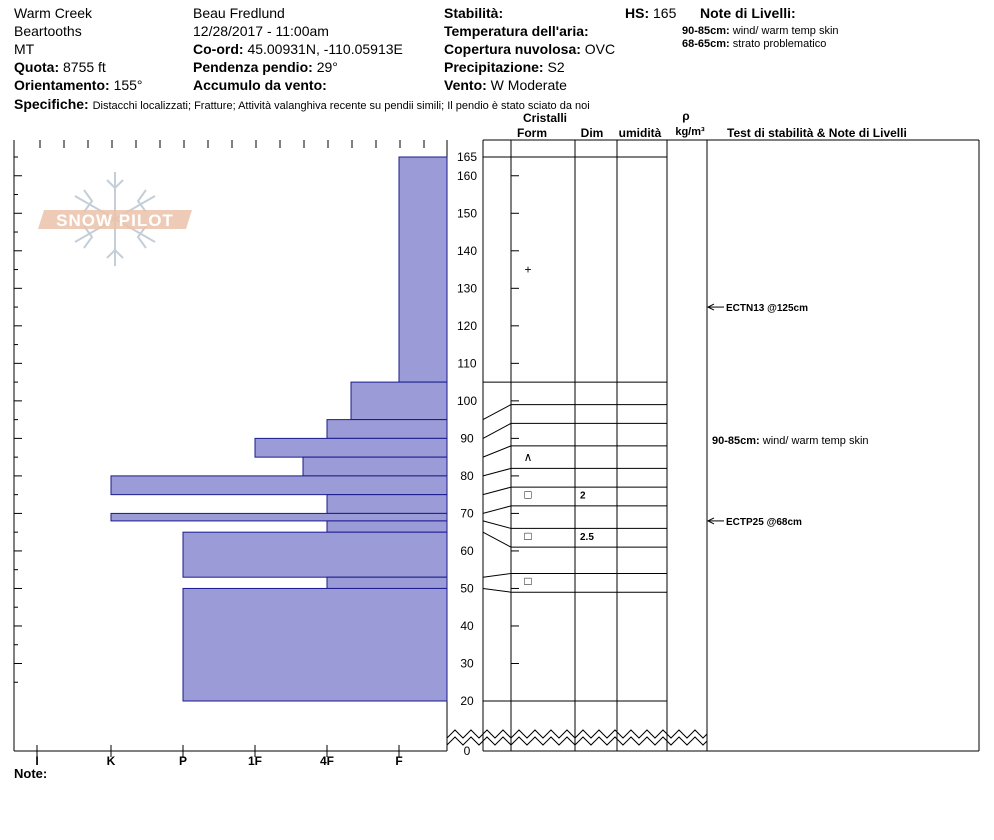 The height and width of the screenshot is (840, 994). What do you see at coordinates (528, 85) in the screenshot?
I see `wind-value: W Moderate` at bounding box center [528, 85].